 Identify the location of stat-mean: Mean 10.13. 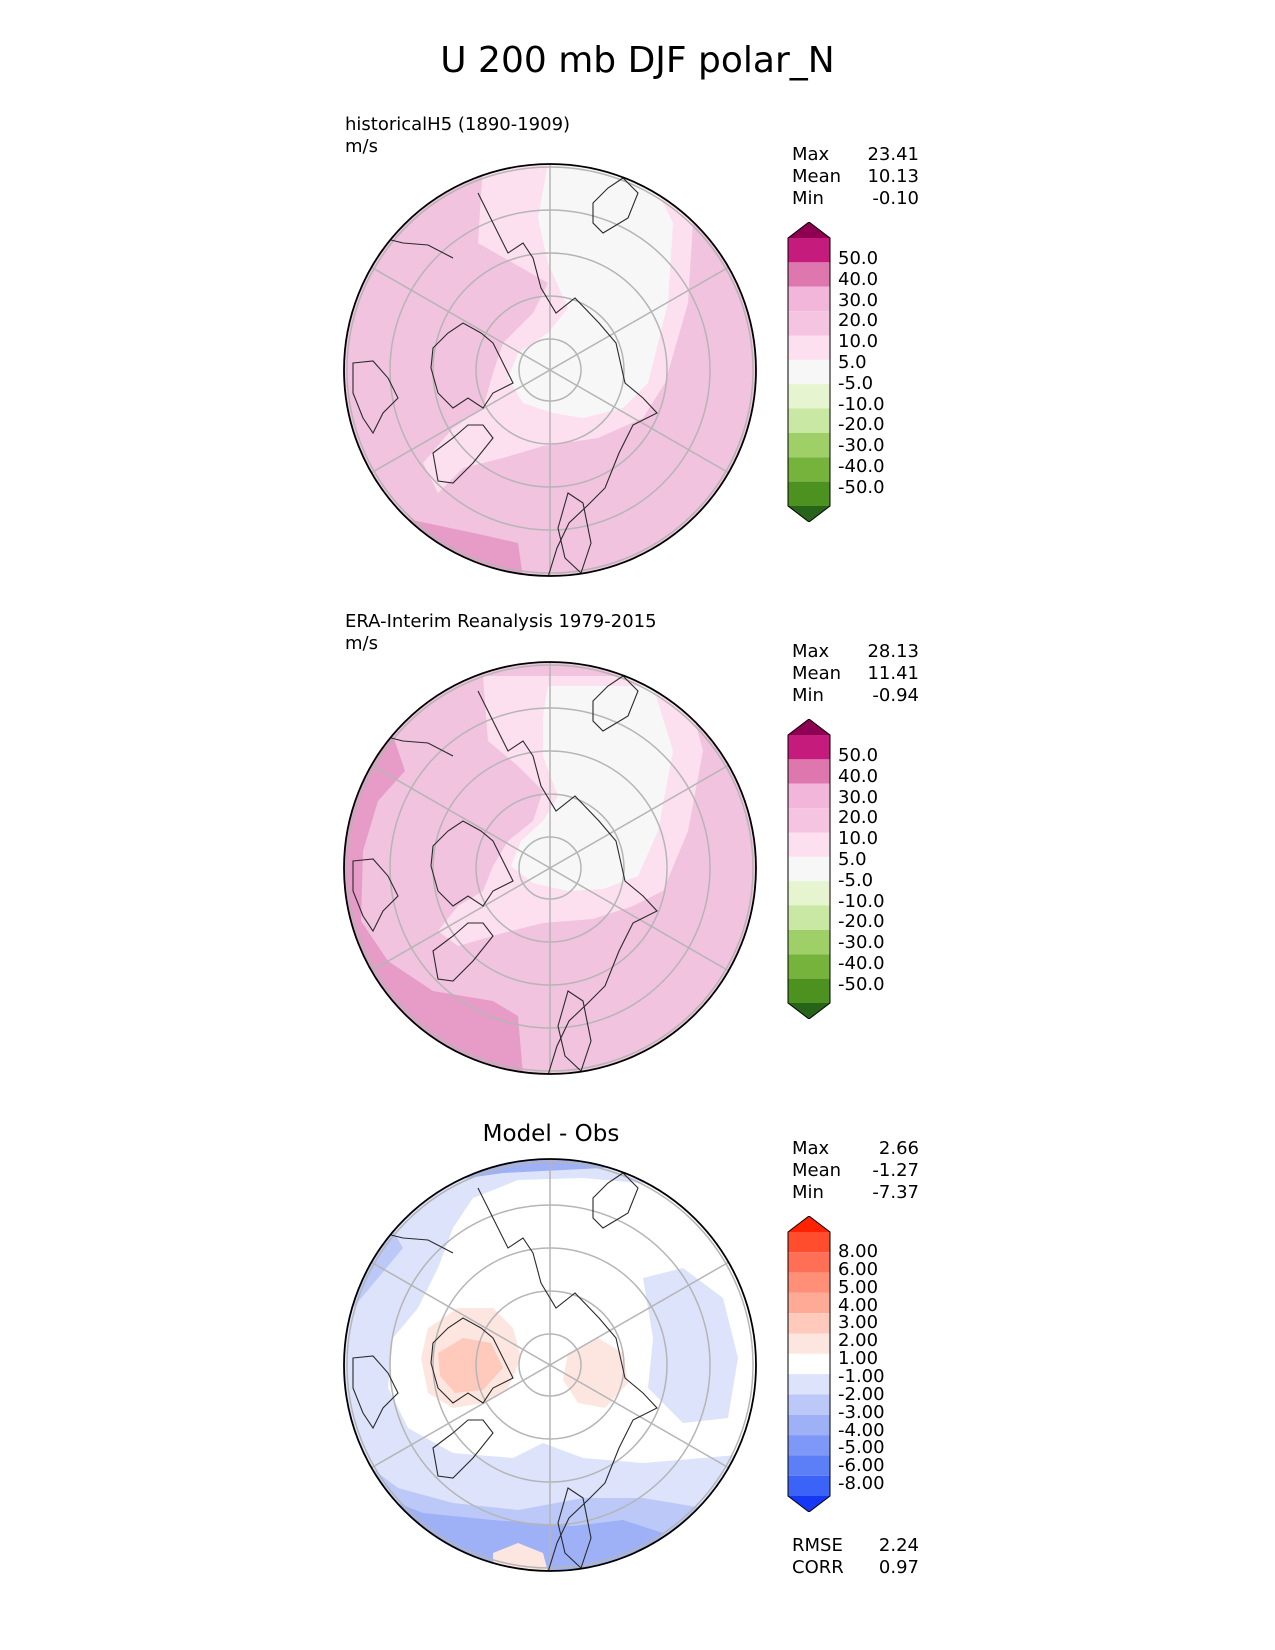
(855, 176).